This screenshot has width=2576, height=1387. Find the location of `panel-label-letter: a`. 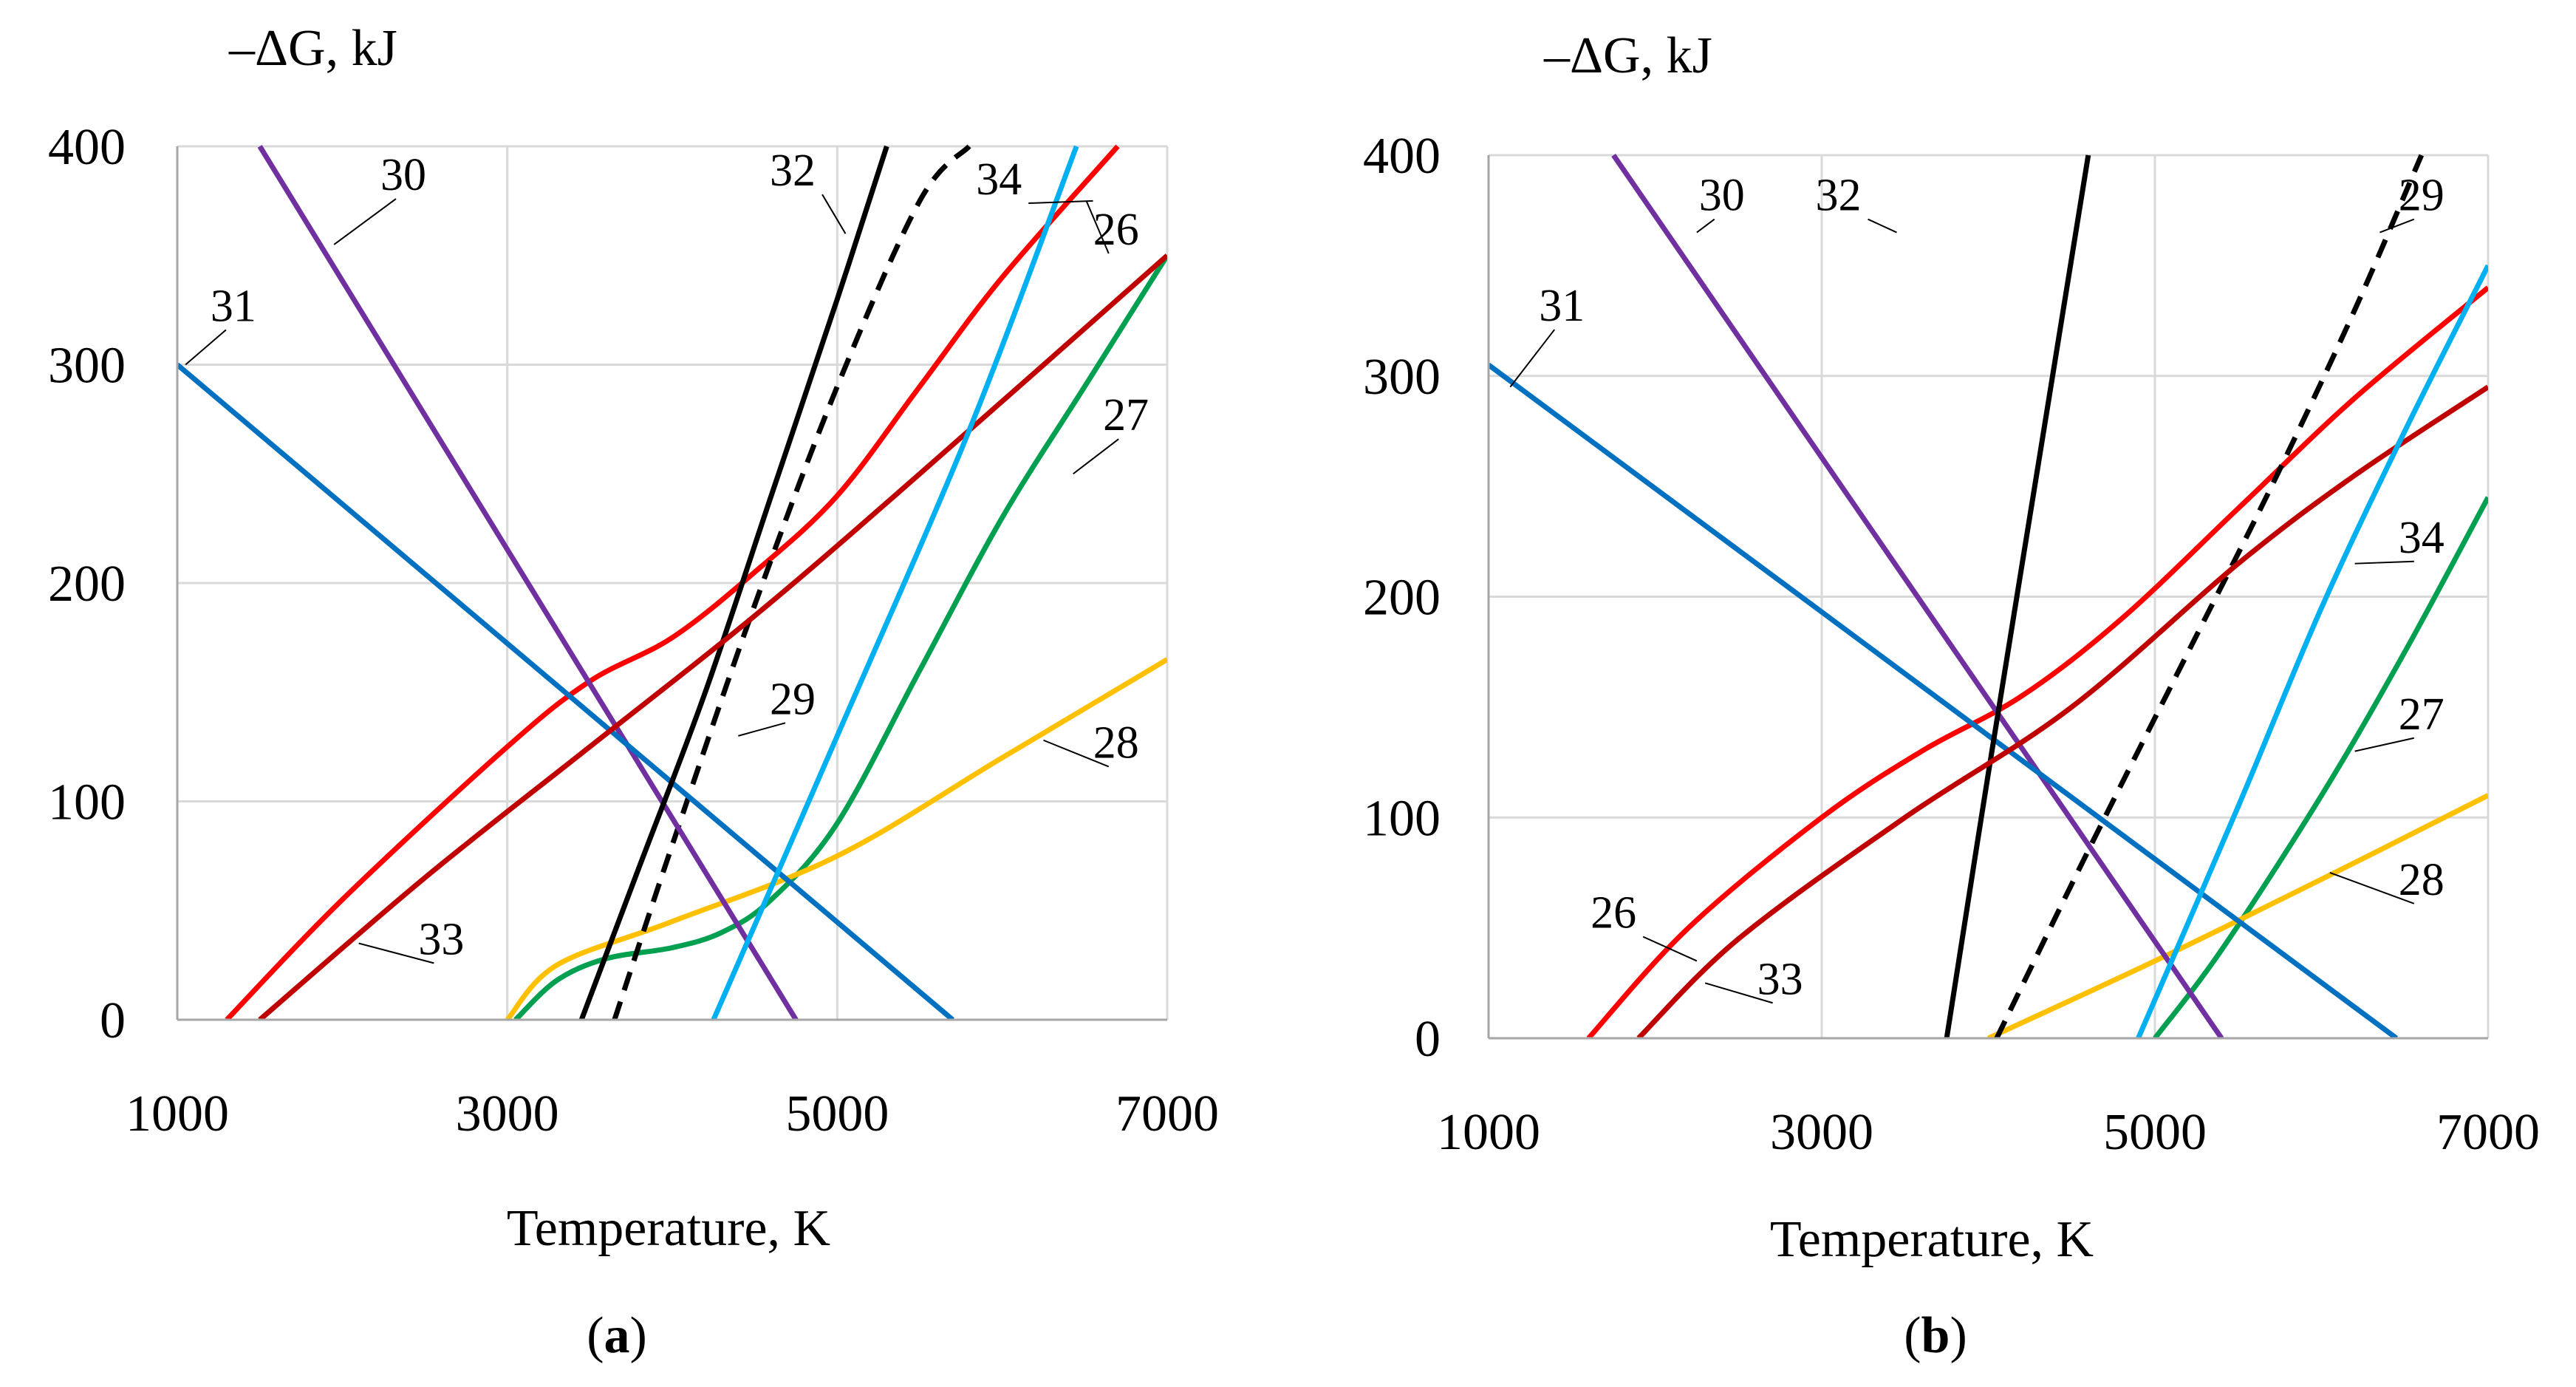

panel-label-letter: a is located at coordinates (617, 1336).